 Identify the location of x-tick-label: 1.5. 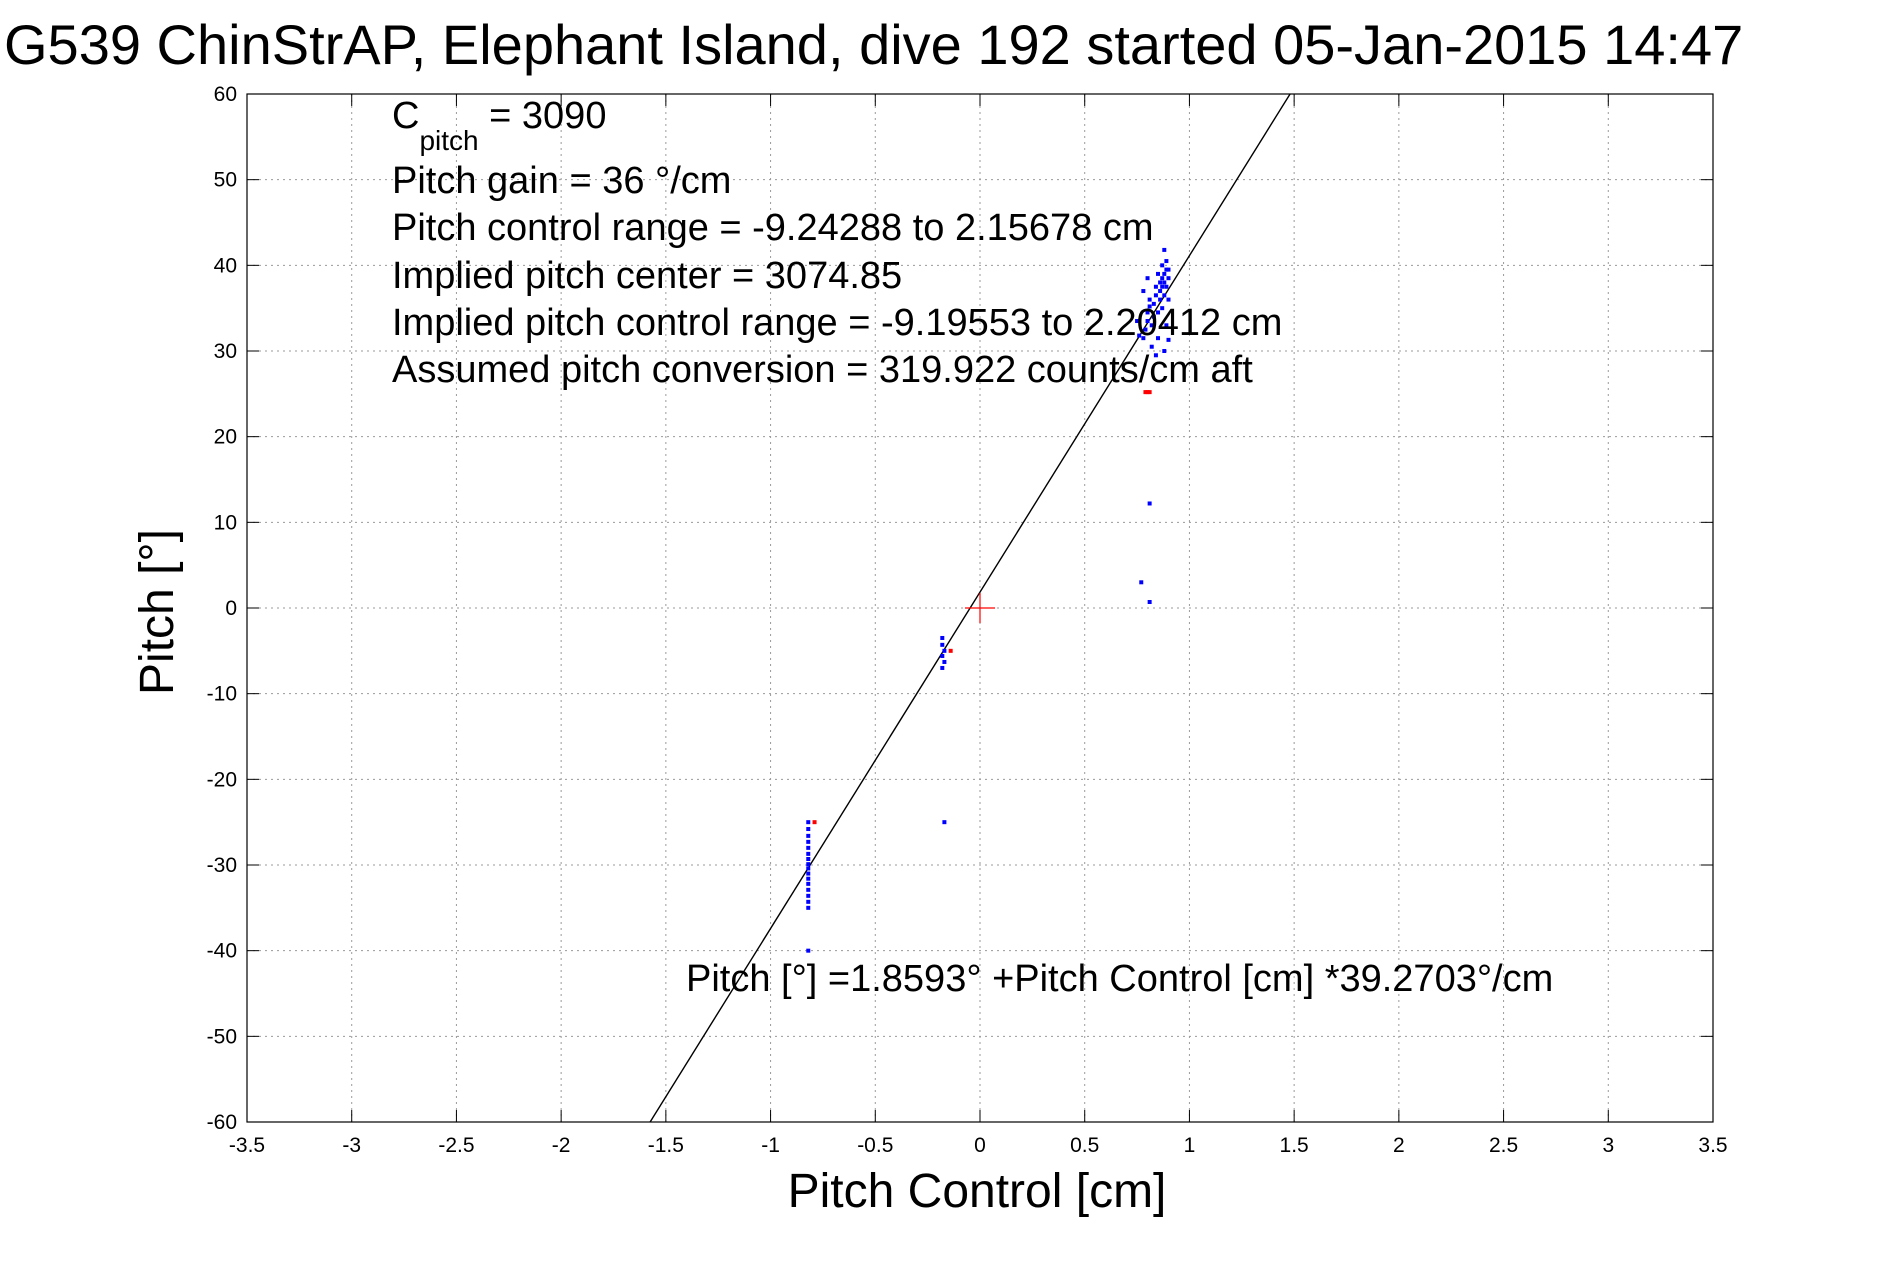
(1294, 1145).